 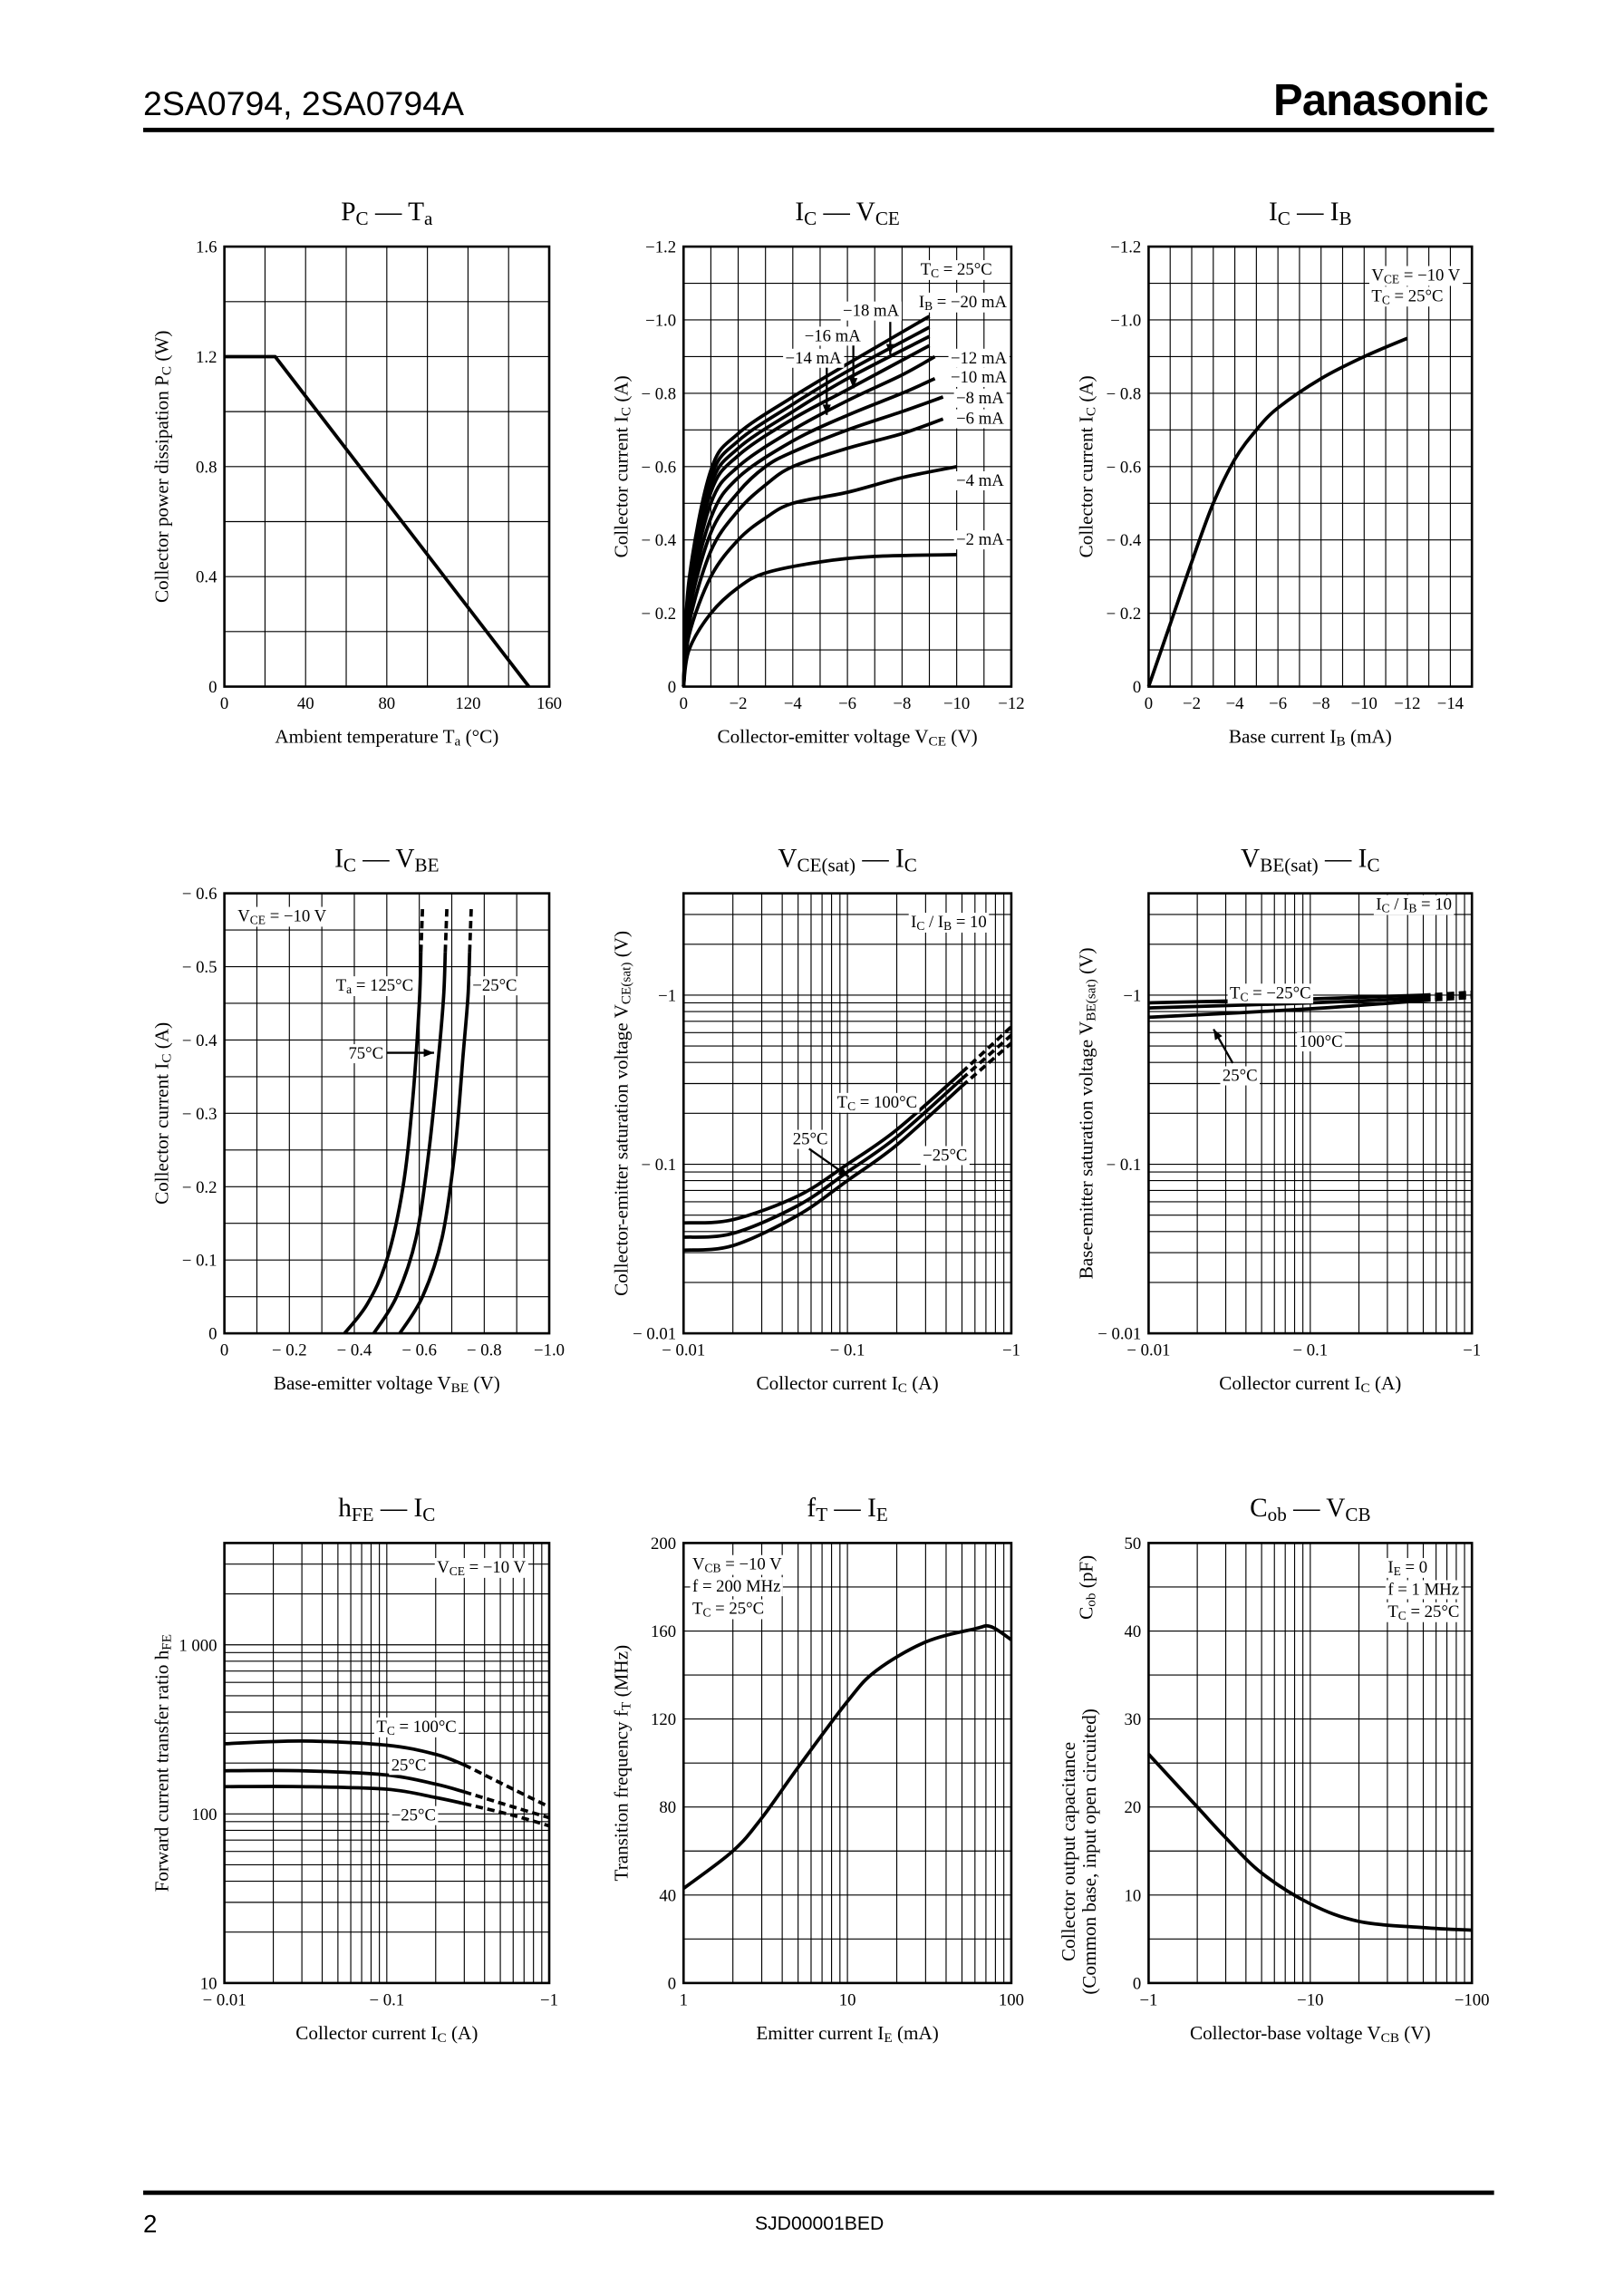 What do you see at coordinates (684, 1999) in the screenshot?
I see `text-run: 1` at bounding box center [684, 1999].